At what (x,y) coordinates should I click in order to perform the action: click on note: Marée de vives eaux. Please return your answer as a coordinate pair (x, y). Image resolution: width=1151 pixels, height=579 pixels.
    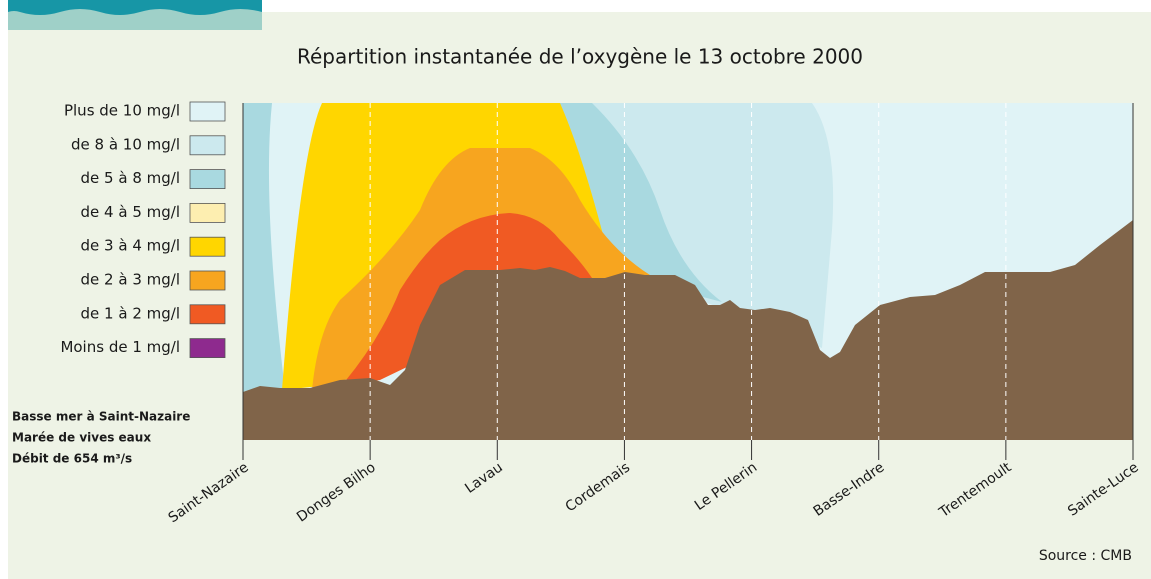
    Looking at the image, I should click on (81, 438).